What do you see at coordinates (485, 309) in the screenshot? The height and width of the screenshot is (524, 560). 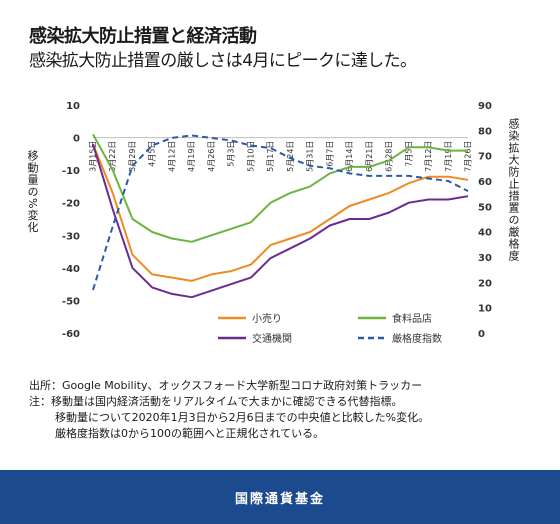 I see `y2-tick-label: 10` at bounding box center [485, 309].